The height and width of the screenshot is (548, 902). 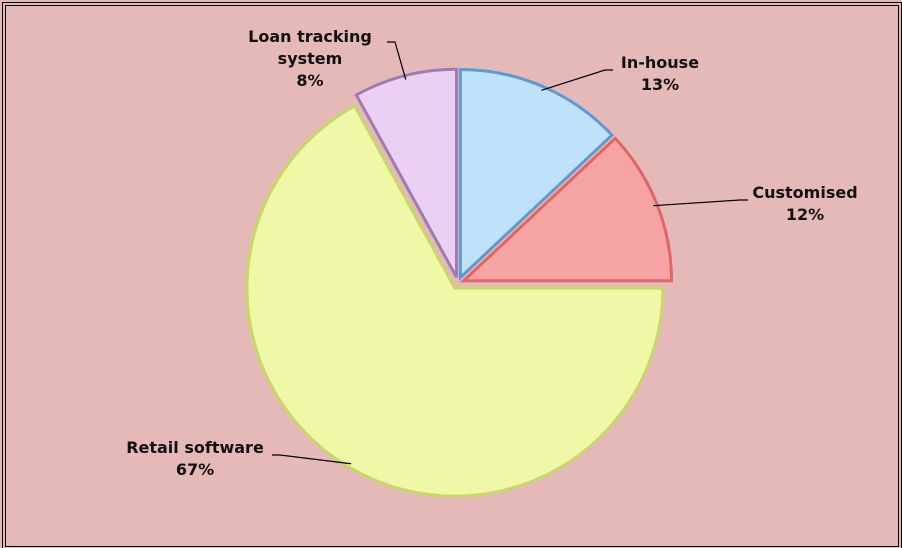 What do you see at coordinates (660, 84) in the screenshot?
I see `value-label: 13%` at bounding box center [660, 84].